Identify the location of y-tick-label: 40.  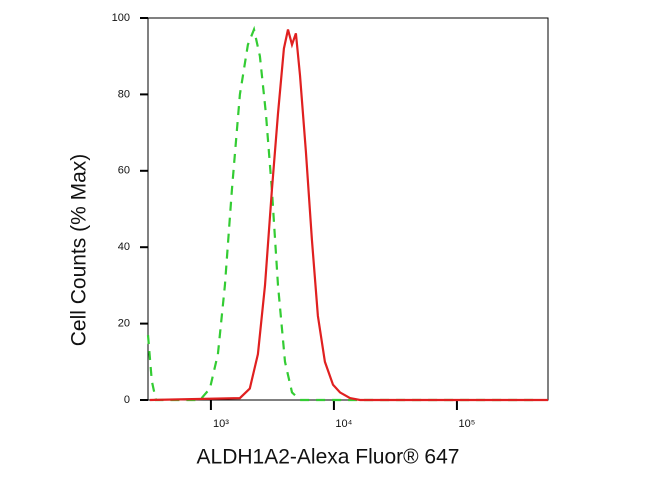
(124, 247).